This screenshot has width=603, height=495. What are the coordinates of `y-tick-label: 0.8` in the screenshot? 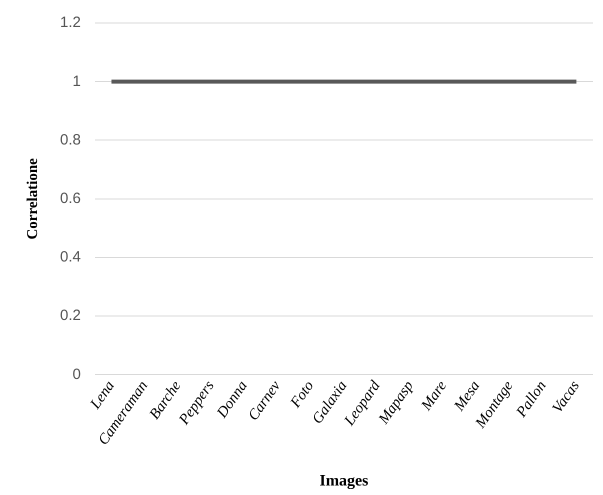 It's located at (70, 139).